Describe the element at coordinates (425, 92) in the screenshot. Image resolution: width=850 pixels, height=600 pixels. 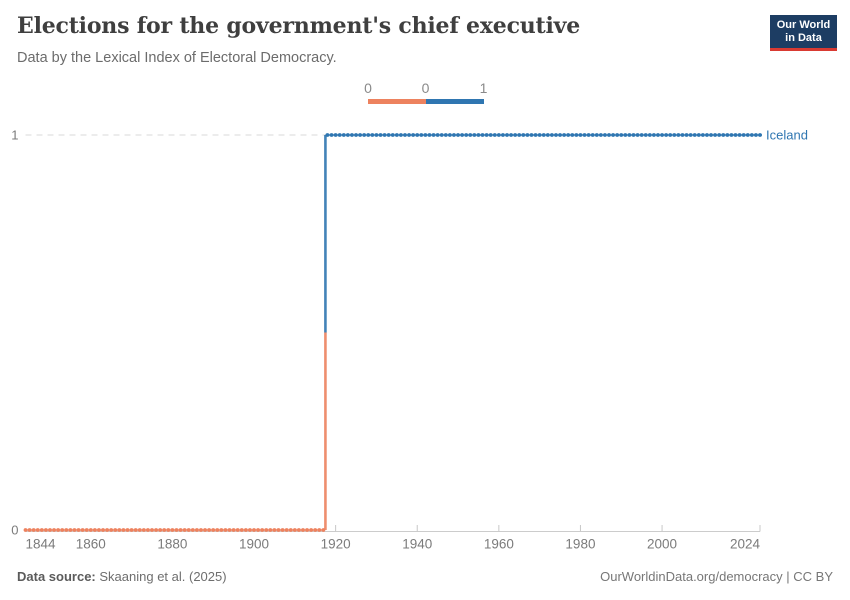
I see `color-legend: 0 0 1` at that location.